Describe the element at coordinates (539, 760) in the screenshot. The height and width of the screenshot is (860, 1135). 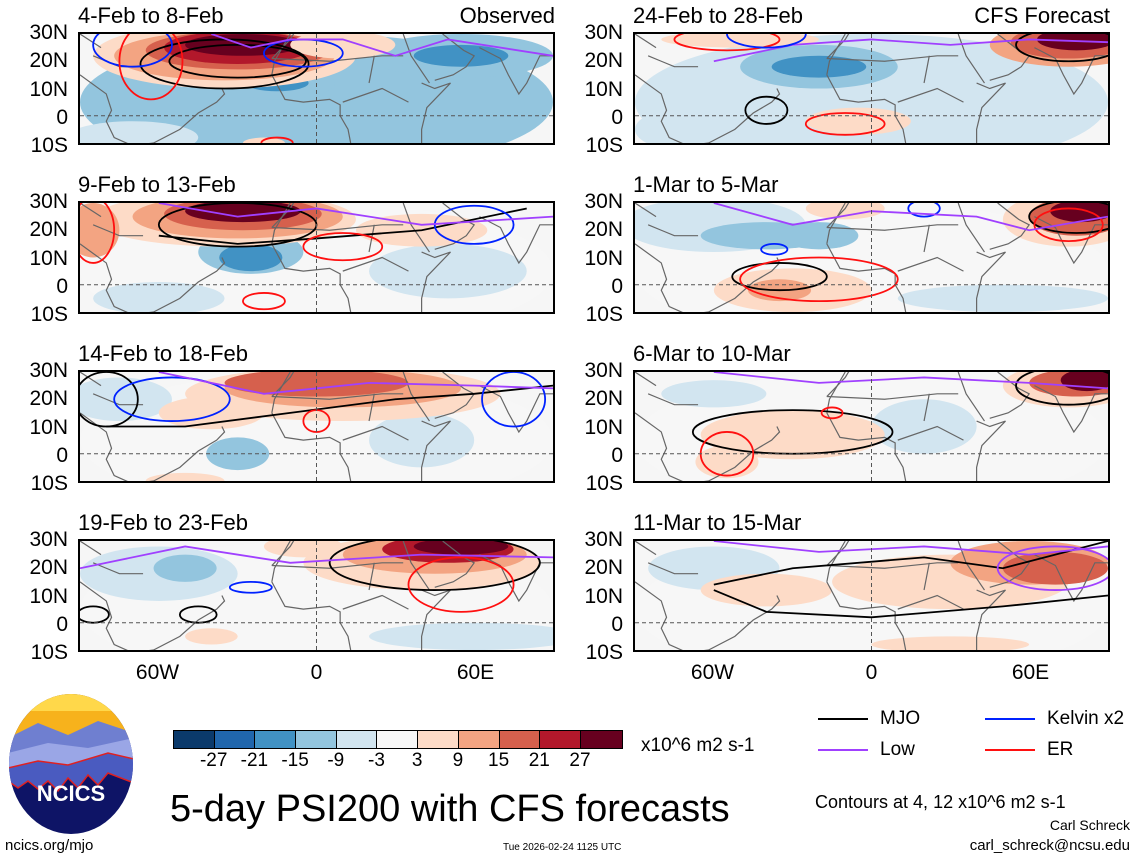
I see `colorbar-label: 21` at that location.